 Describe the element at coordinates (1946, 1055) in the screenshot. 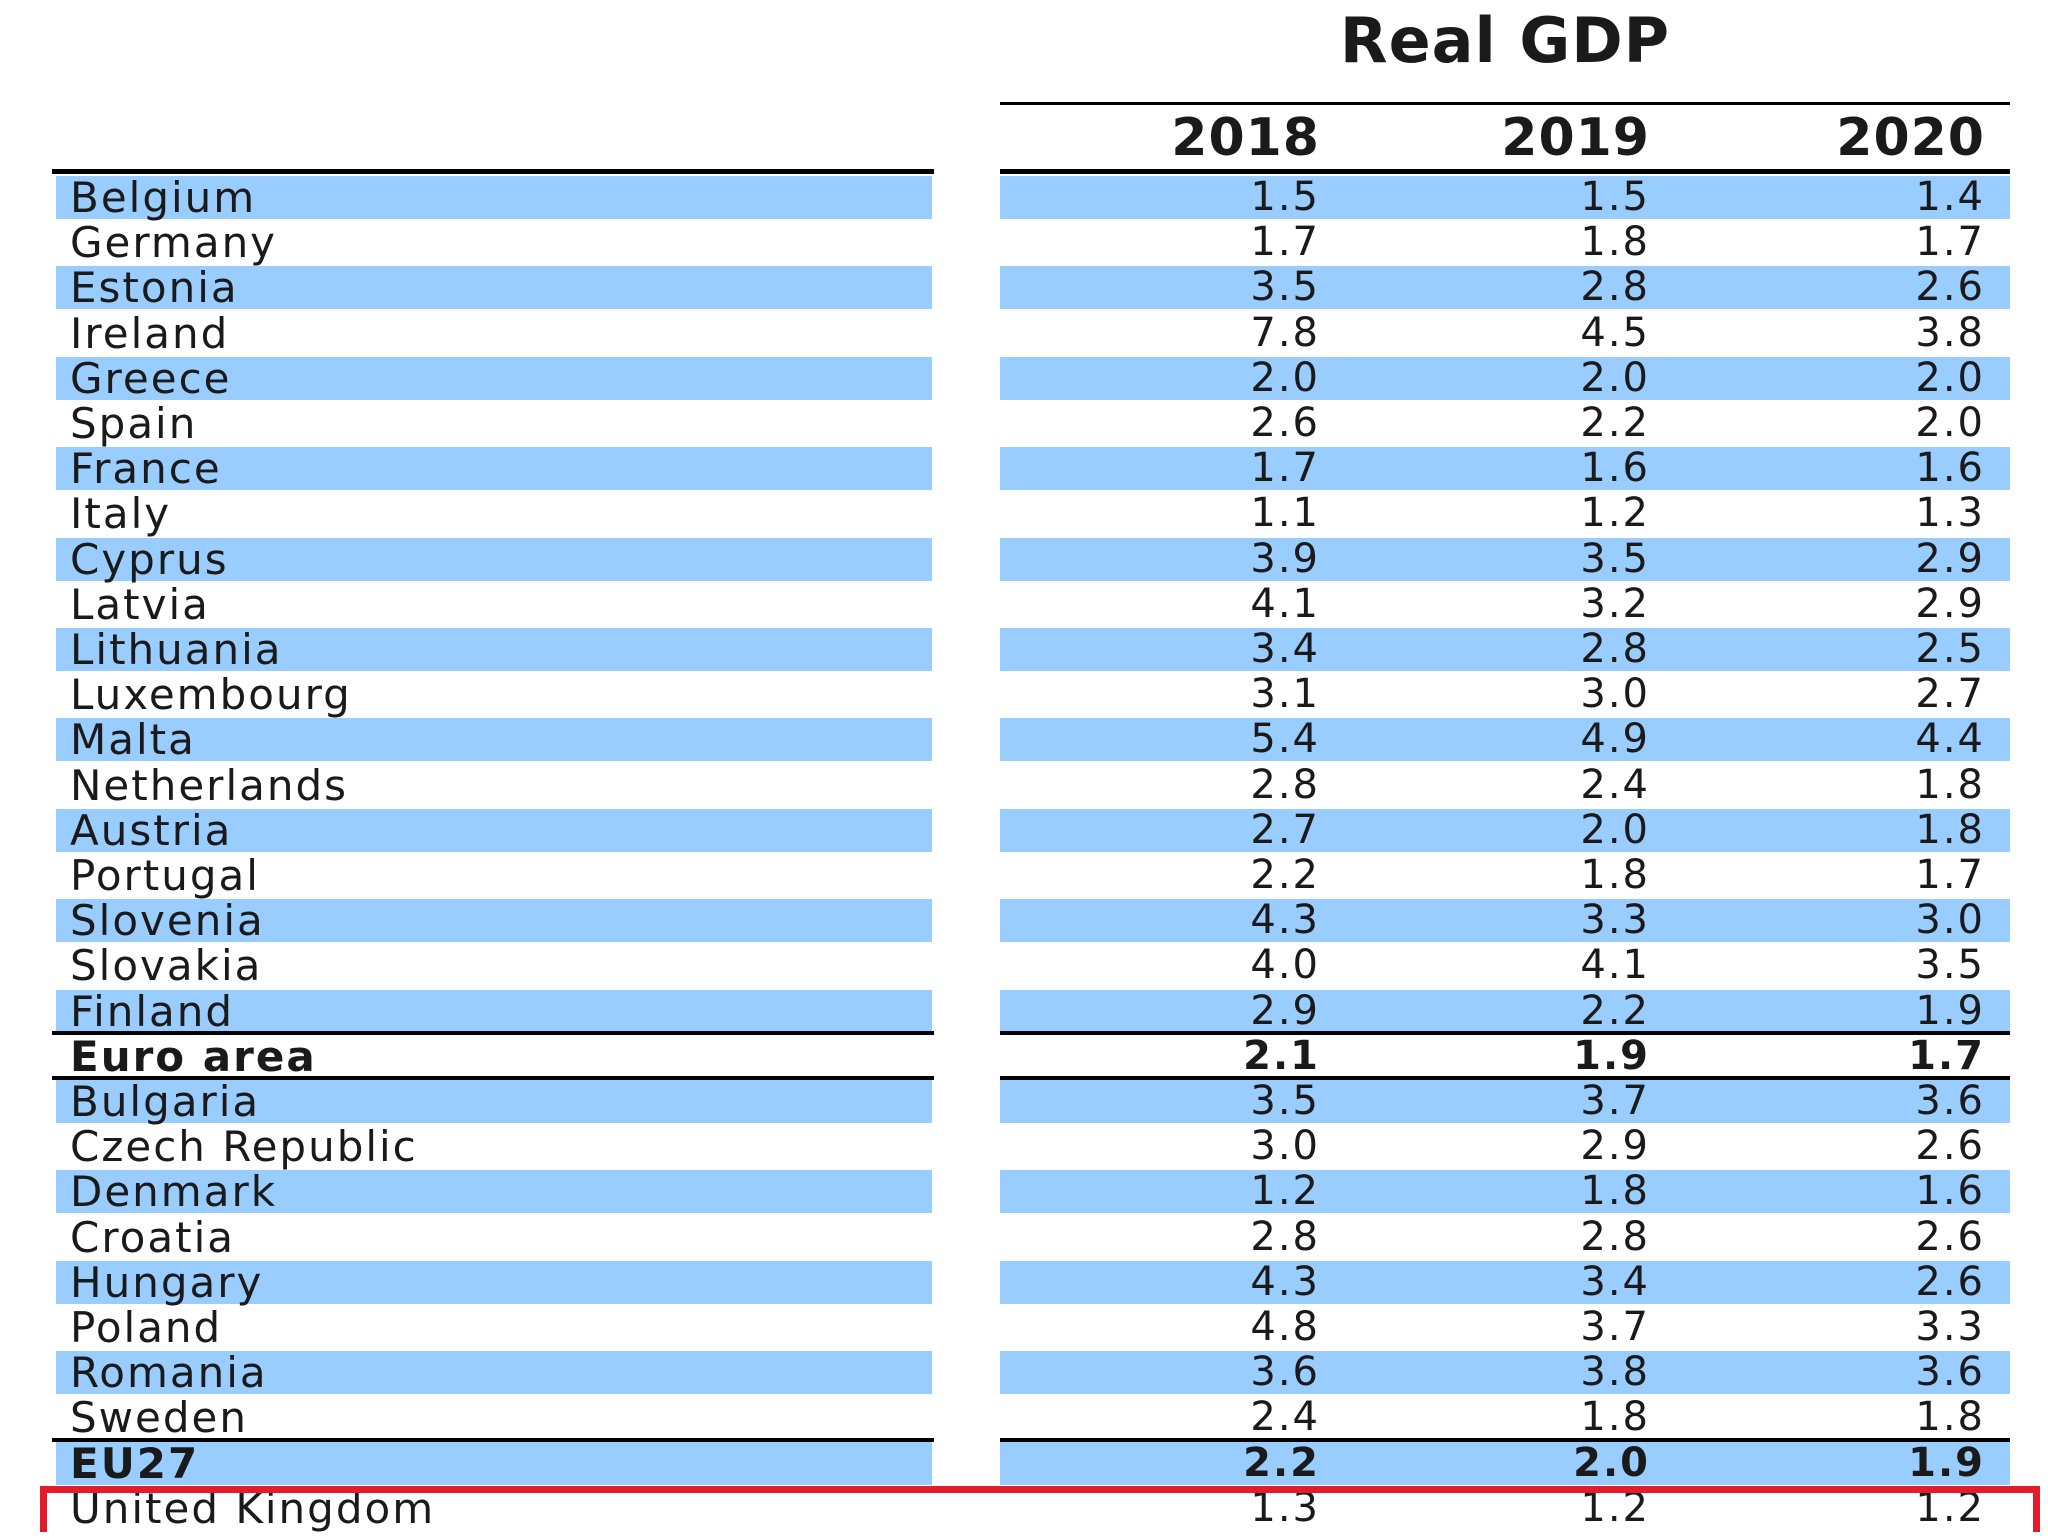

I see `cell-euro-area-2020: 1.7` at that location.